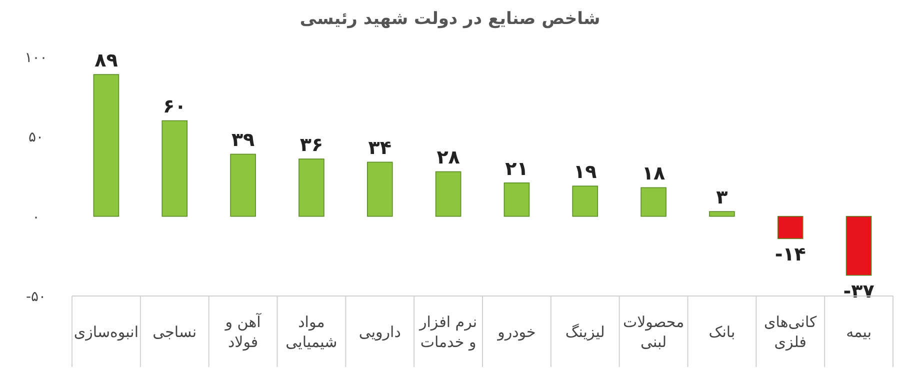 The image size is (900, 383). I want to click on x-tick-label: انبوه‌سازی, so click(106, 332).